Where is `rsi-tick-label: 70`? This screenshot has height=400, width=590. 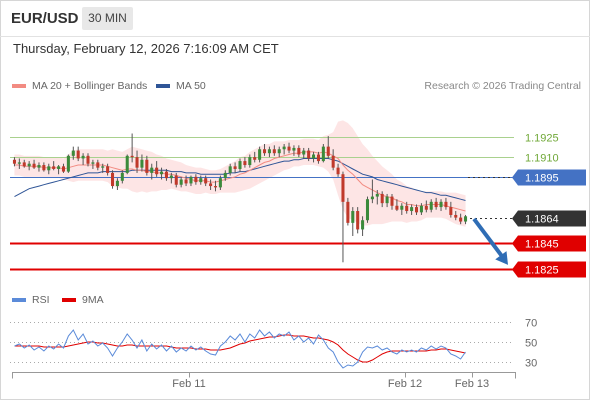
rsi-tick-label: 70 is located at coordinates (531, 324).